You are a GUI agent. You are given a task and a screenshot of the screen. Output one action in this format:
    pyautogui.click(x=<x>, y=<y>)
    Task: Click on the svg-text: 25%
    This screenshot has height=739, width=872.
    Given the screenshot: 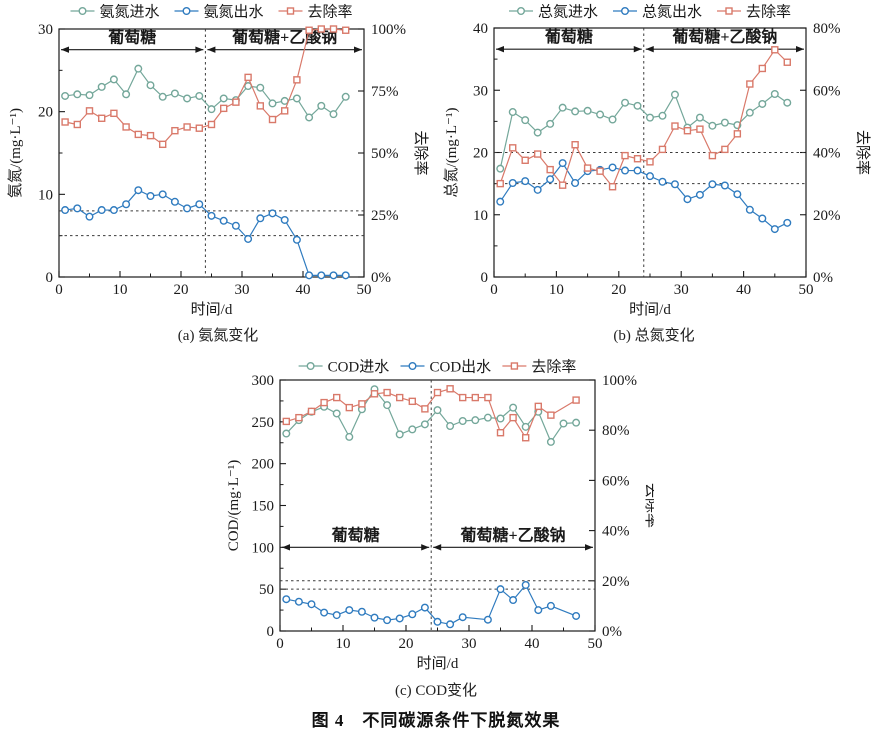 What is the action you would take?
    pyautogui.click(x=385, y=216)
    